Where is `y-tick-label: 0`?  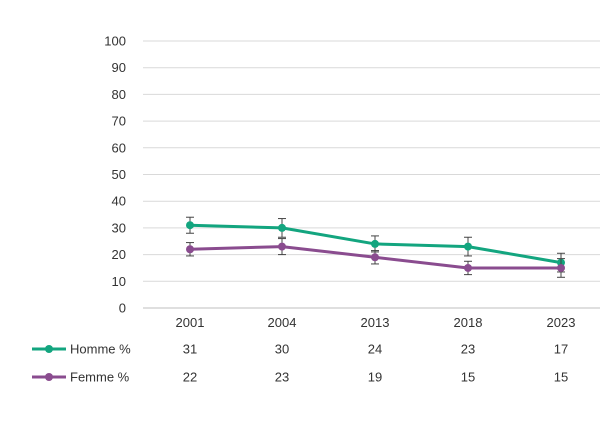 y-tick-label: 0 is located at coordinates (122, 308).